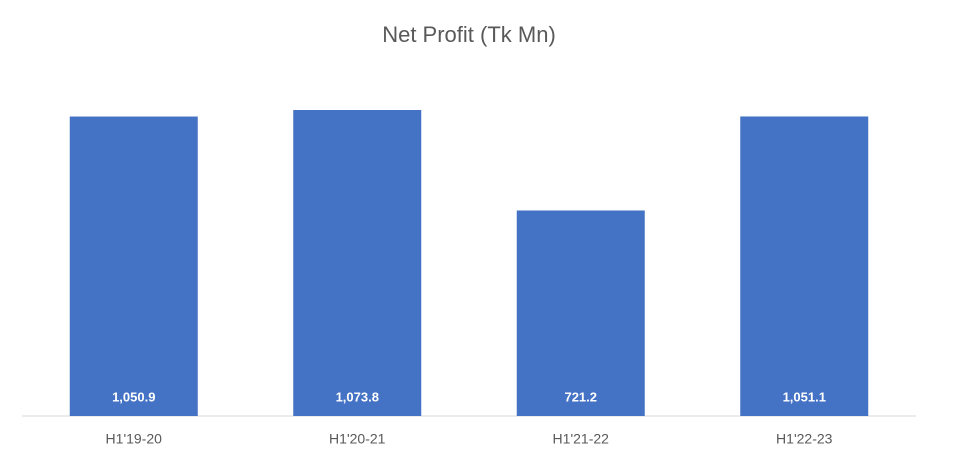 Image resolution: width=960 pixels, height=470 pixels. Describe the element at coordinates (580, 396) in the screenshot. I see `data-label: 721.2` at that location.